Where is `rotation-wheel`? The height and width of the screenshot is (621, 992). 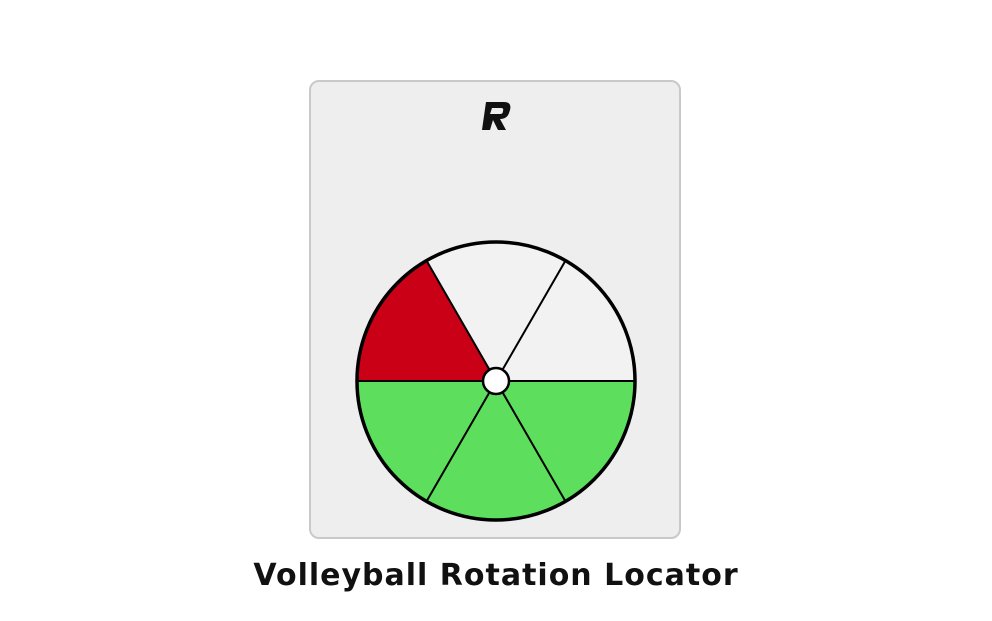 rotation-wheel is located at coordinates (496, 381).